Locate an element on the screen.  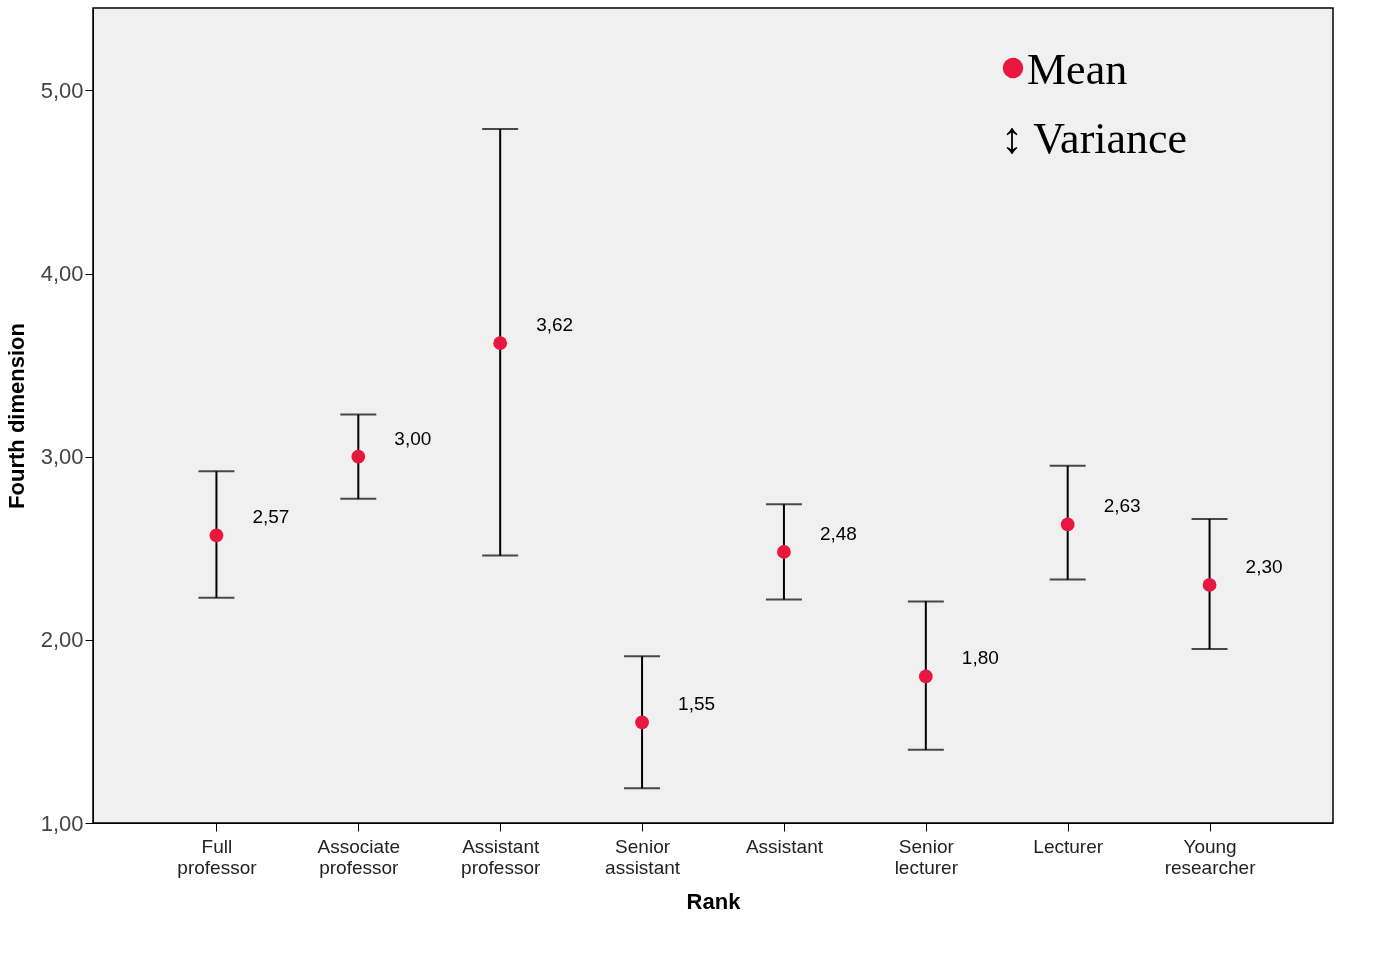
data-label: 2,48 is located at coordinates (838, 533).